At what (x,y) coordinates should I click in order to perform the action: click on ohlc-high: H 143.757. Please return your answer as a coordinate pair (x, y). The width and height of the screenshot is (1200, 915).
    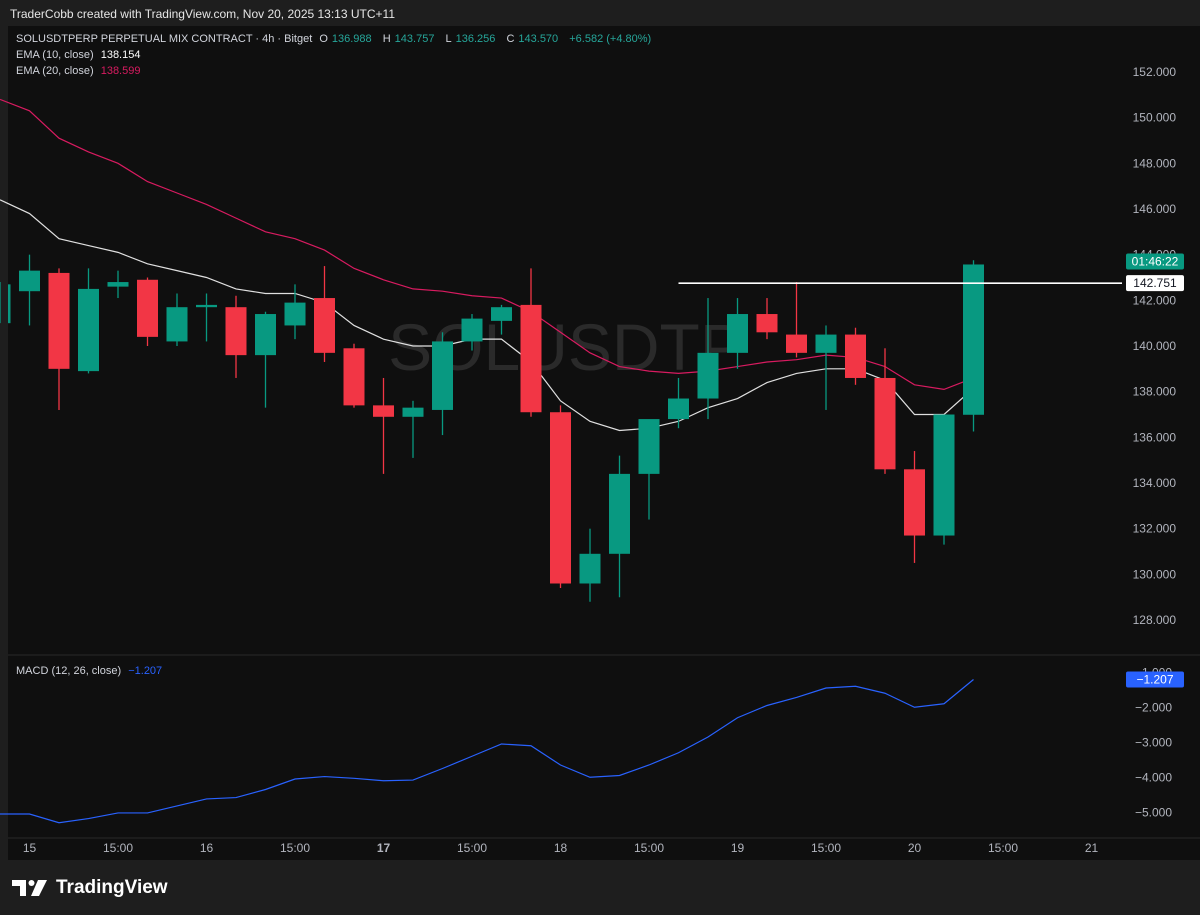
    Looking at the image, I should click on (411, 39).